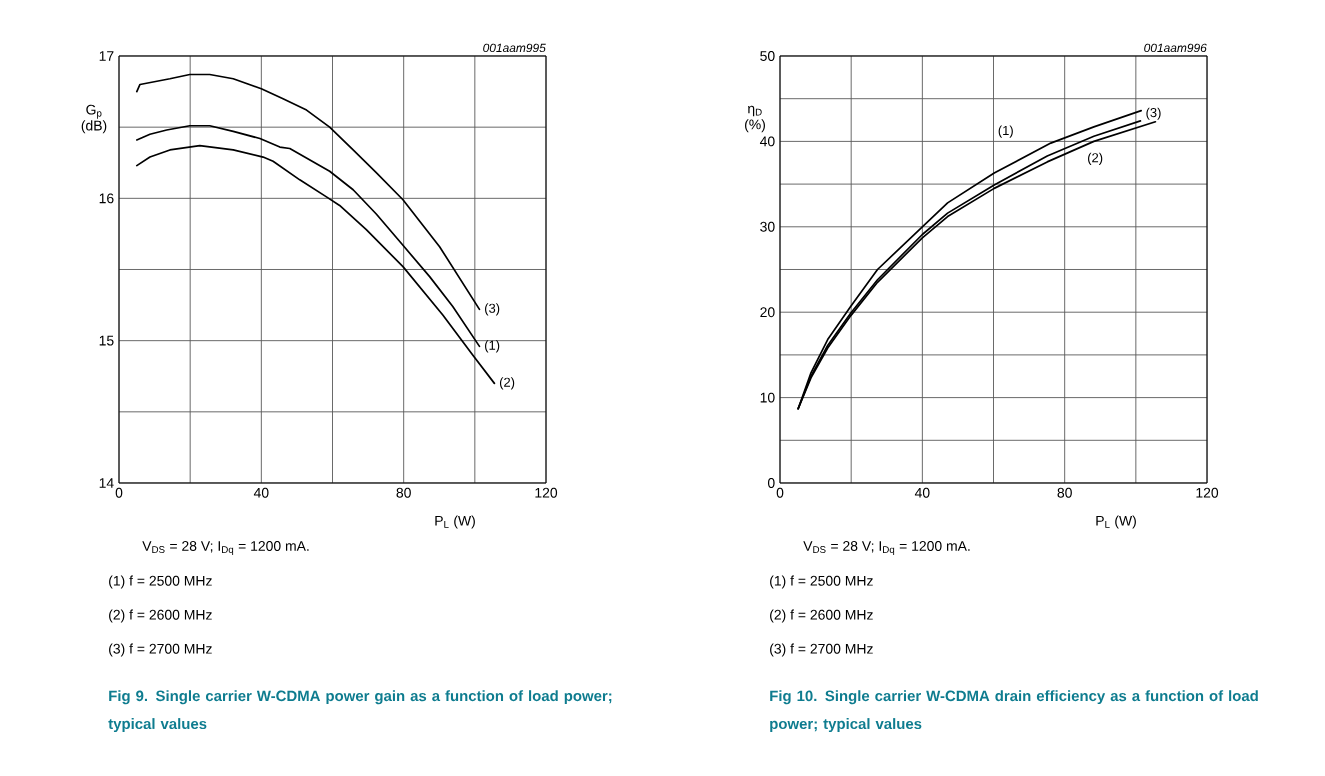 Image resolution: width=1325 pixels, height=776 pixels. I want to click on y-tick-label: 30, so click(767, 226).